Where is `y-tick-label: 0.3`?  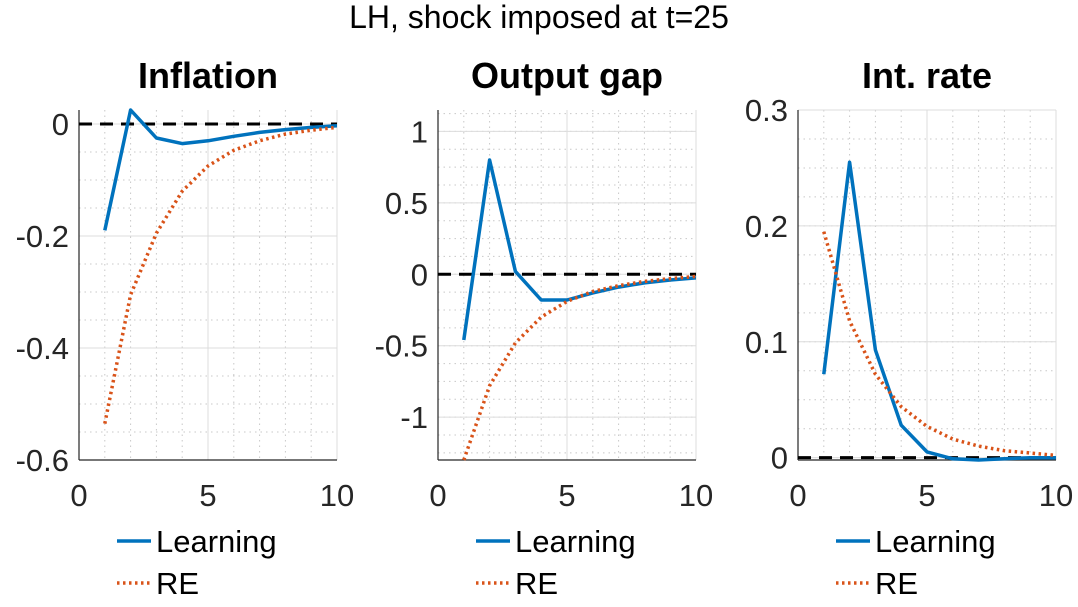 y-tick-label: 0.3 is located at coordinates (766, 110).